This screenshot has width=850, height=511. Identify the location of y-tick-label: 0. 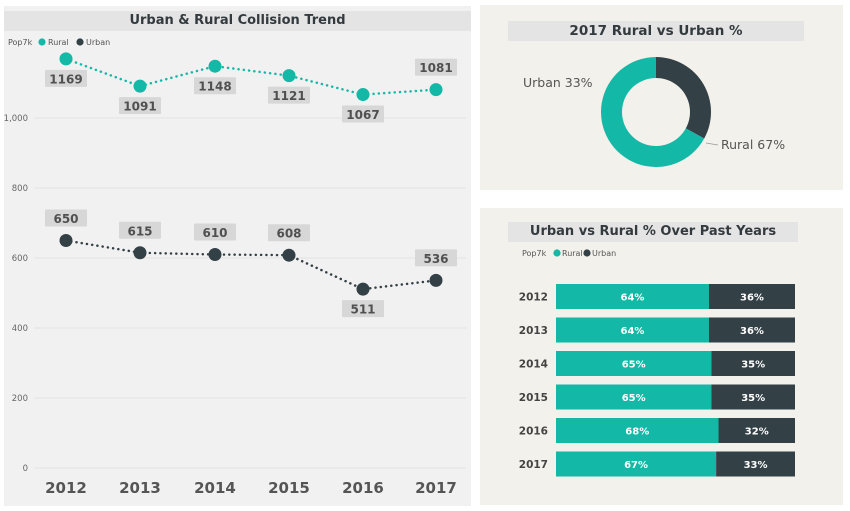
(25, 469).